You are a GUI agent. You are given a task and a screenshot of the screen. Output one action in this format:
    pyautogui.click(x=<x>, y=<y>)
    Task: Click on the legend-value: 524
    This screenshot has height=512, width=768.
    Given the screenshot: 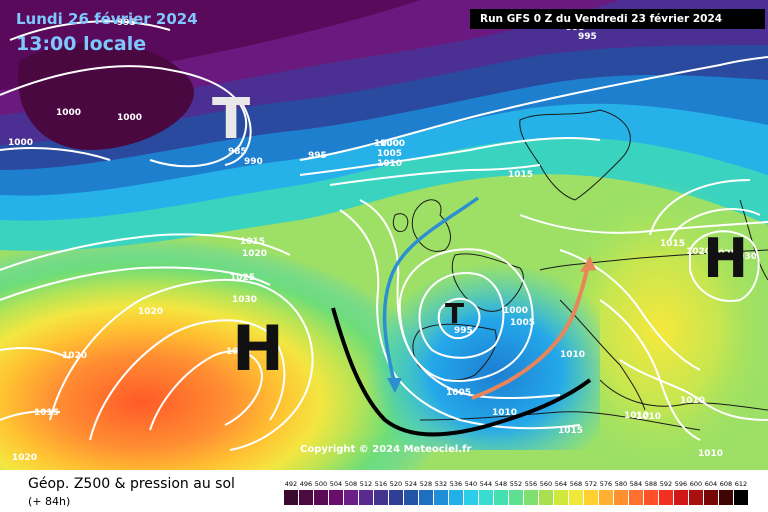 What is the action you would take?
    pyautogui.click(x=411, y=484)
    